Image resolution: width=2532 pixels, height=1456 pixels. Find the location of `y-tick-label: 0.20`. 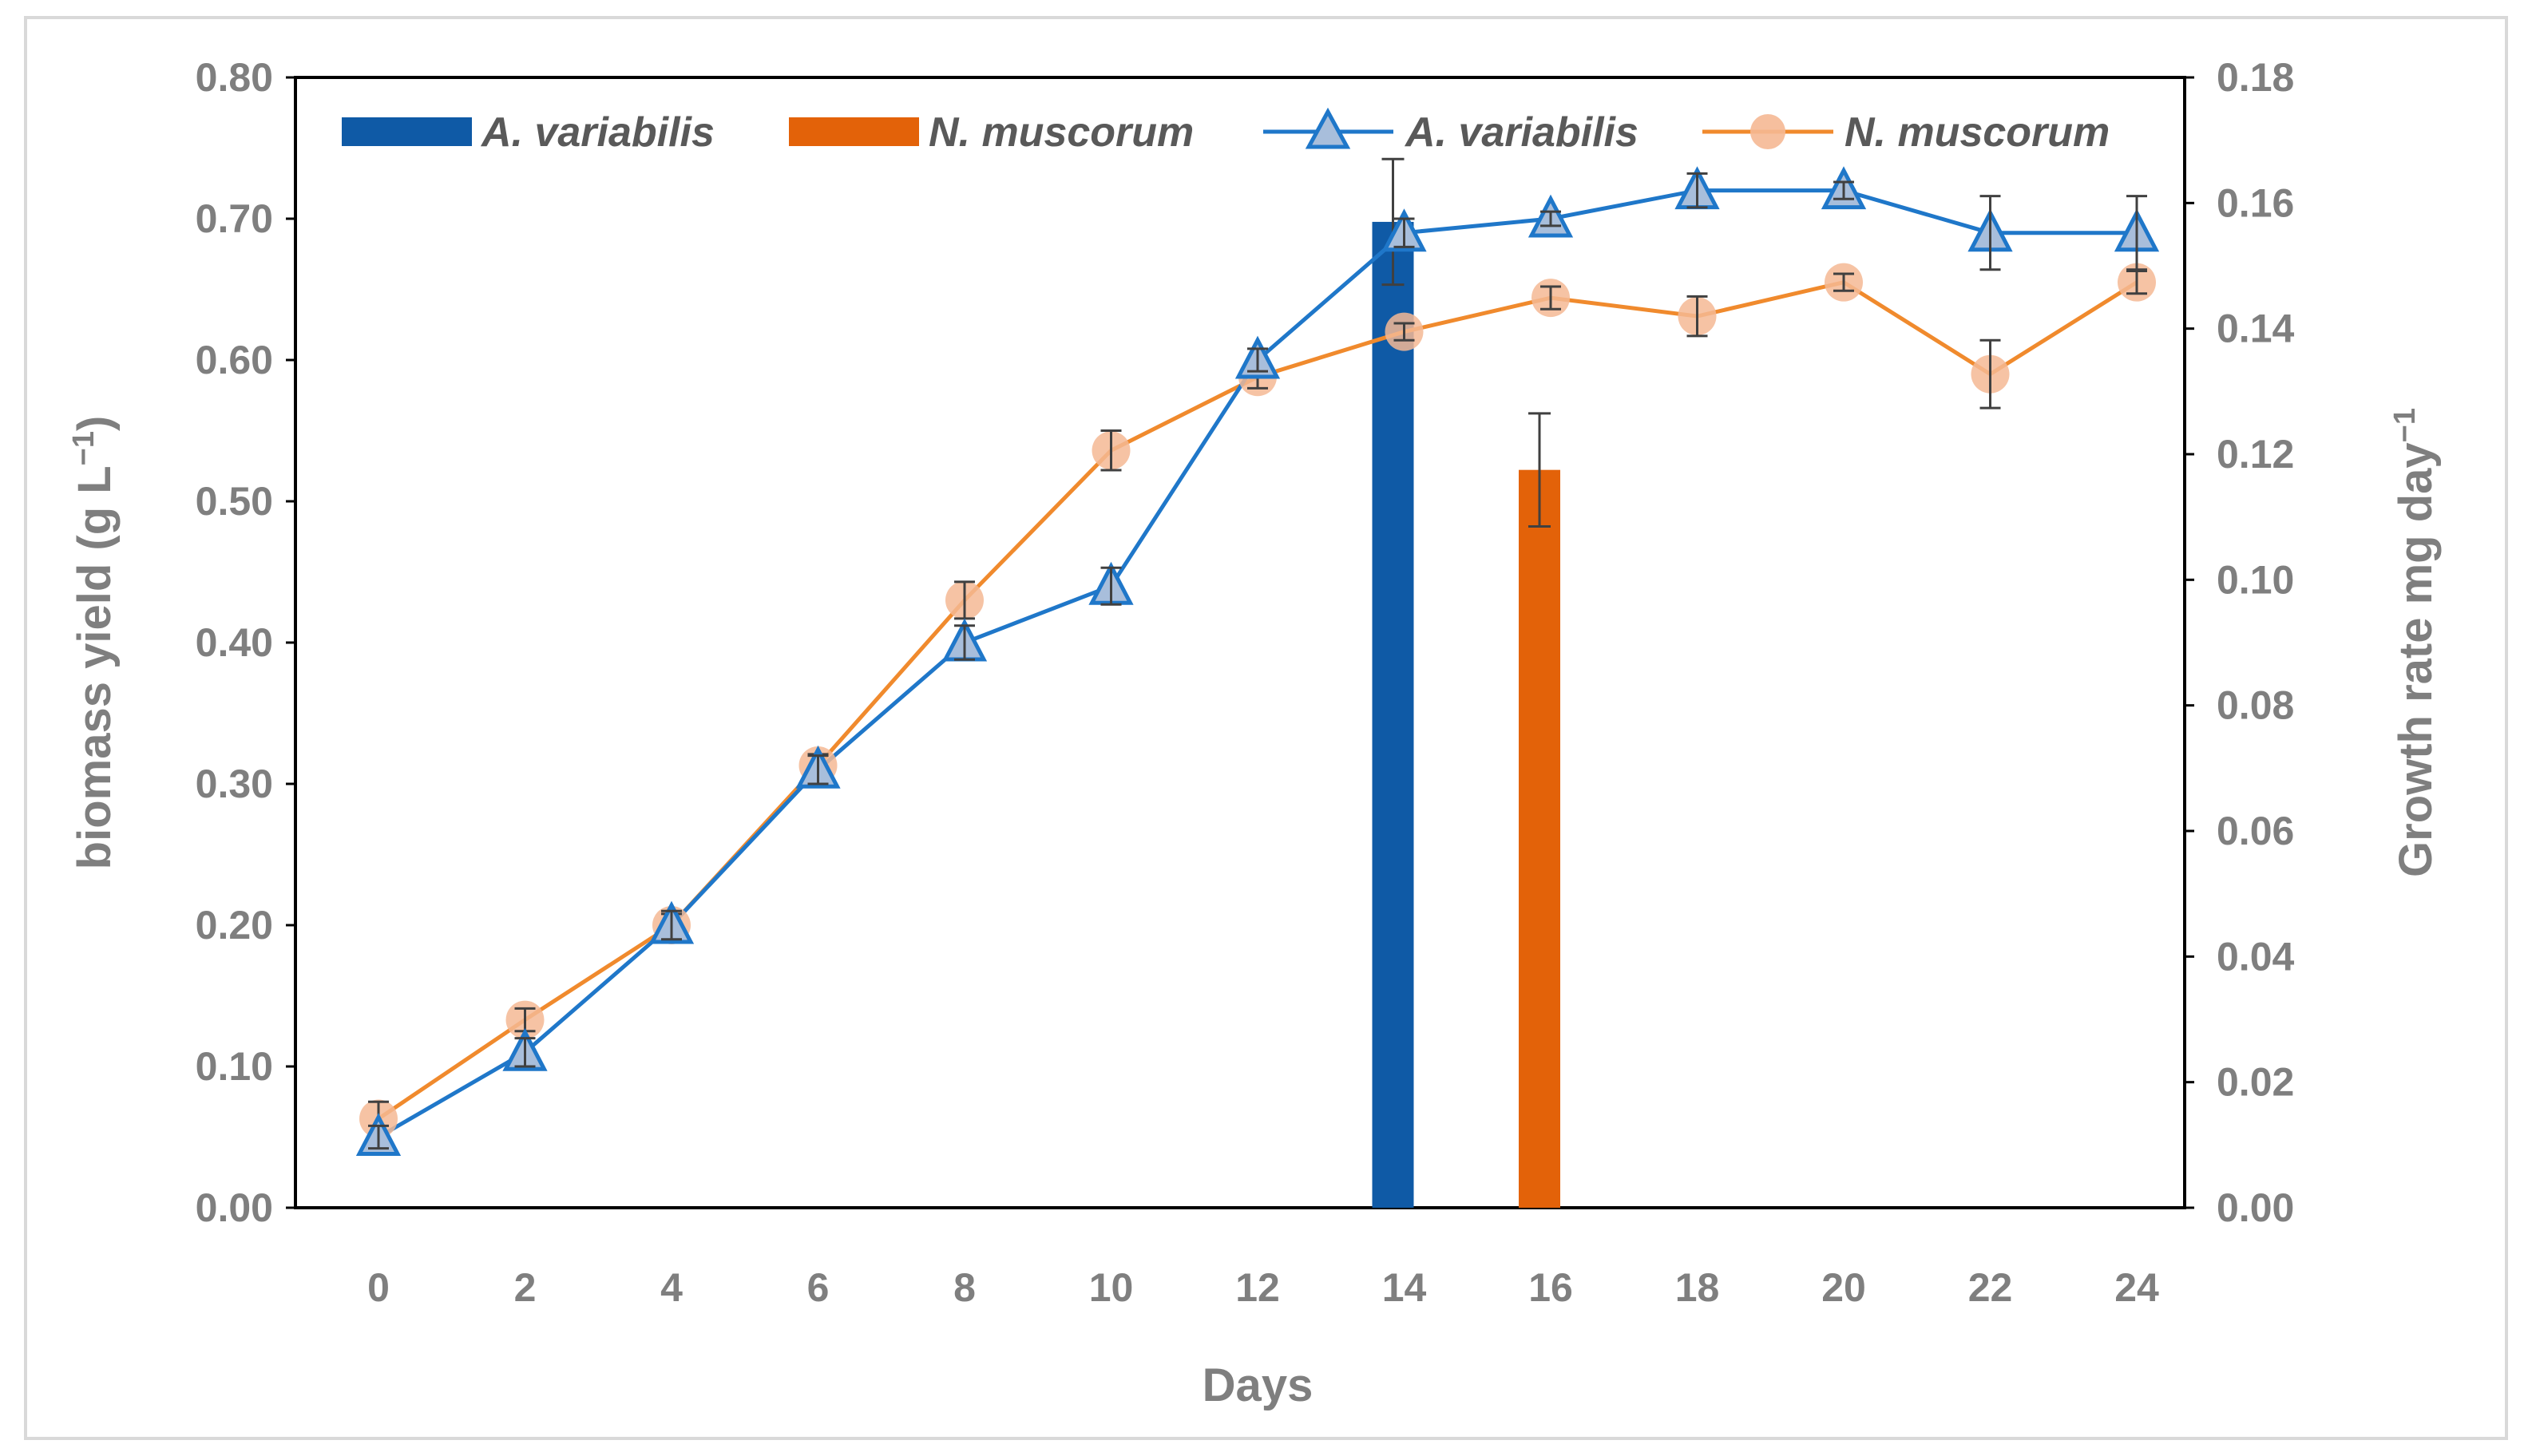

y-tick-label: 0.20 is located at coordinates (234, 926).